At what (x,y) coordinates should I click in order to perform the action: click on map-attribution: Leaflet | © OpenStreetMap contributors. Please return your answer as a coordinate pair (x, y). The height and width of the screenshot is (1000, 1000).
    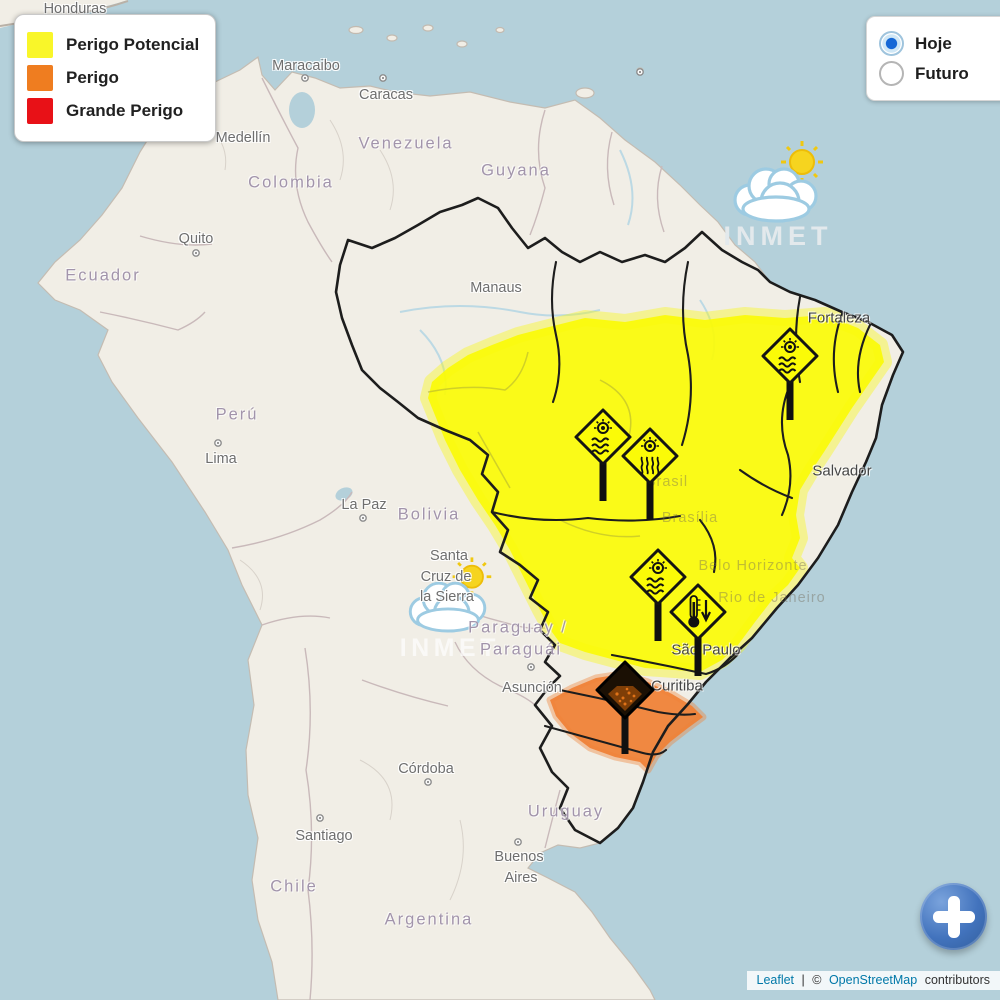
    Looking at the image, I should click on (873, 980).